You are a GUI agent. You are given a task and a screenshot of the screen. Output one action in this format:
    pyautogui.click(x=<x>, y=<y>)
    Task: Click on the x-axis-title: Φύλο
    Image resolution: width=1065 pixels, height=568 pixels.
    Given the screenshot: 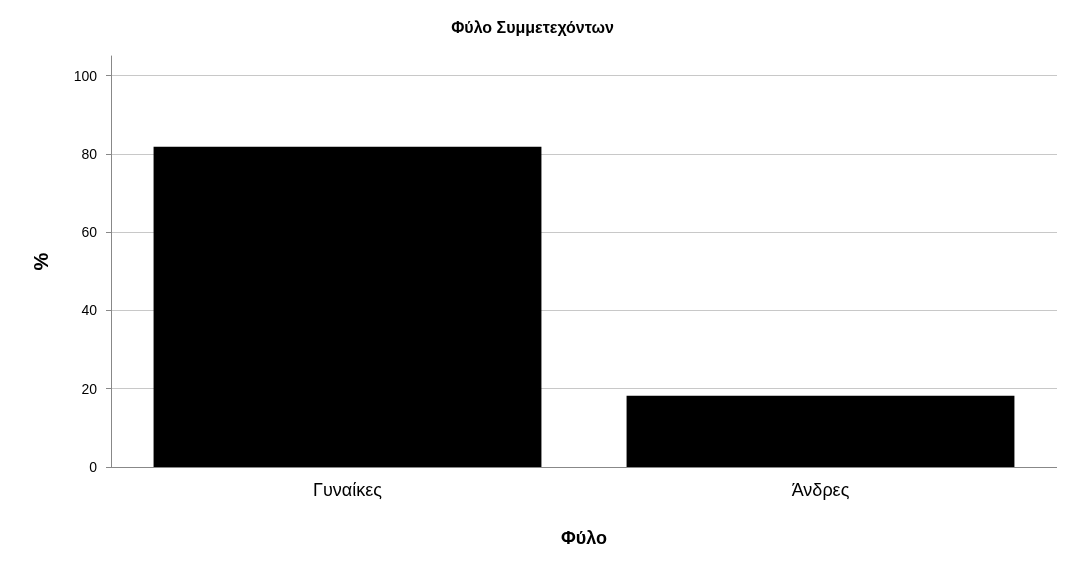 What is the action you would take?
    pyautogui.click(x=584, y=538)
    